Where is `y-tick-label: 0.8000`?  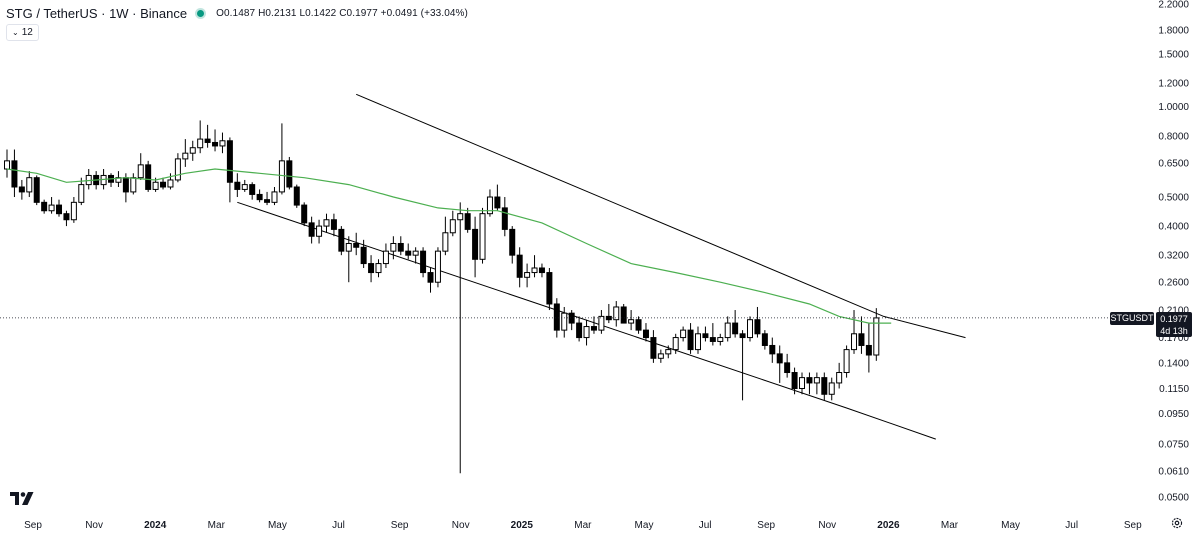 y-tick-label: 0.8000 is located at coordinates (1173, 136).